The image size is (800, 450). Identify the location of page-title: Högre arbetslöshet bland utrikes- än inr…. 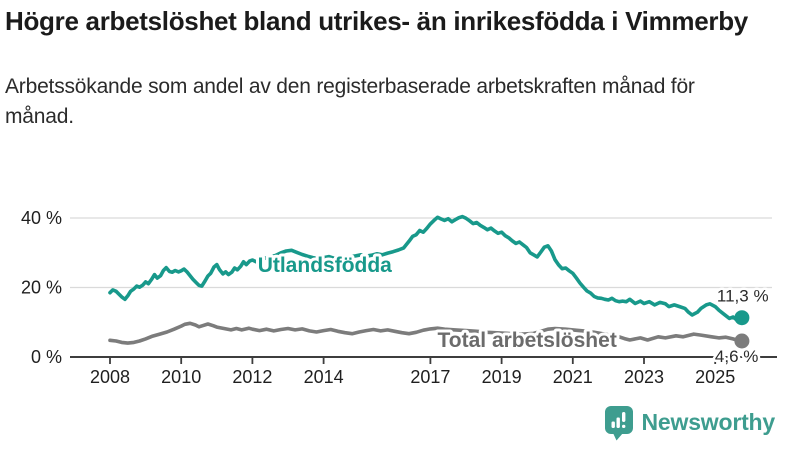
(376, 21).